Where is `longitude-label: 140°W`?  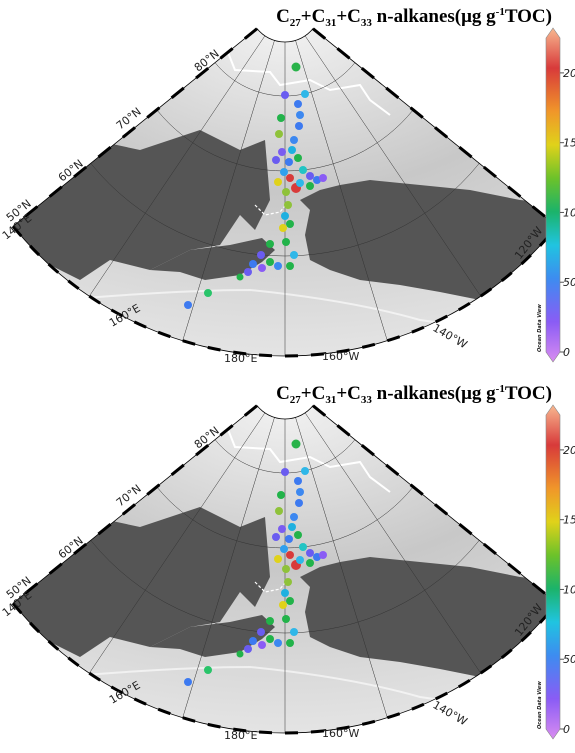
longitude-label: 140°W is located at coordinates (450, 713).